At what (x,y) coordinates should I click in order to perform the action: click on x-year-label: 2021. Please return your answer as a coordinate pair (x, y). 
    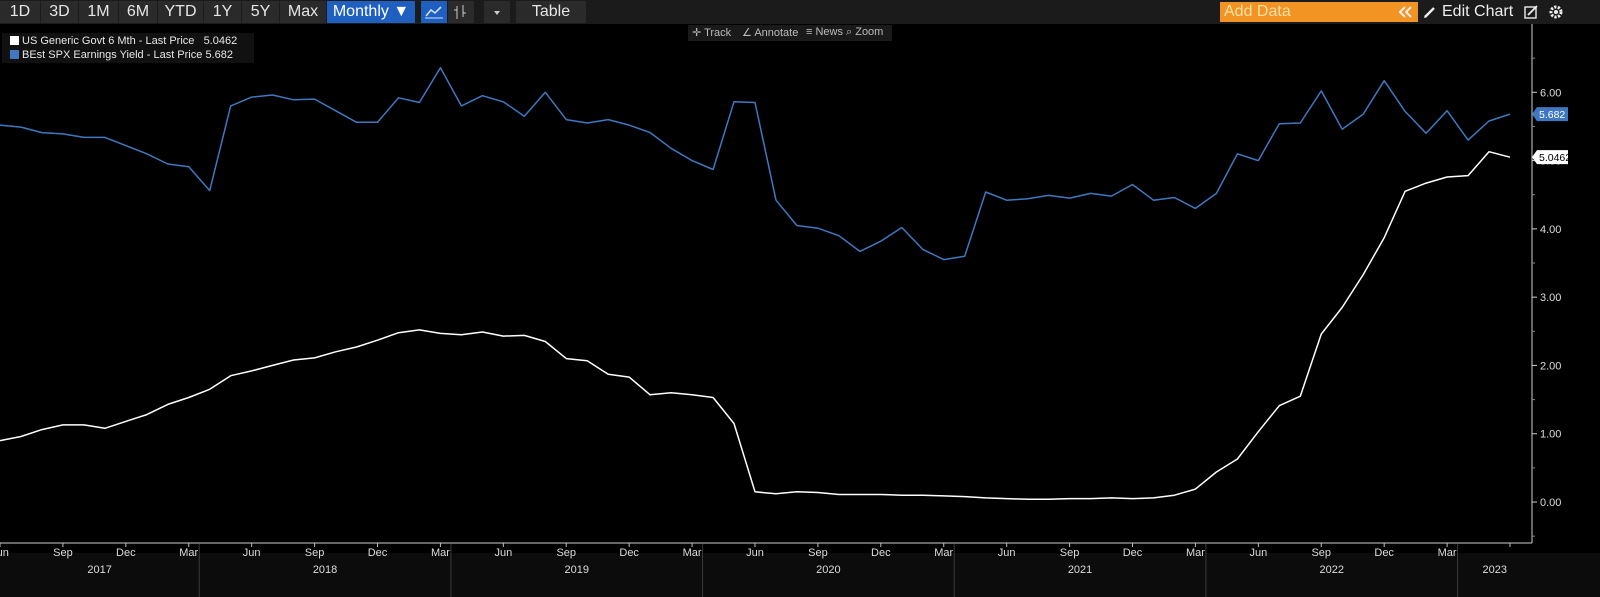
    Looking at the image, I should click on (1080, 570).